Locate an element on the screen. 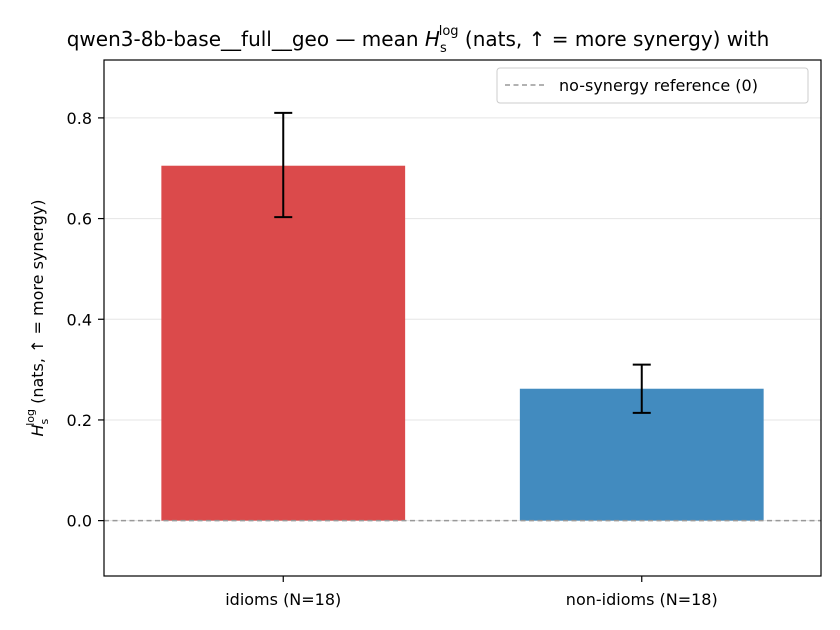  y-axis-ticks: 0.0 0.2 0.4 0.6 0.8 is located at coordinates (85, 320).